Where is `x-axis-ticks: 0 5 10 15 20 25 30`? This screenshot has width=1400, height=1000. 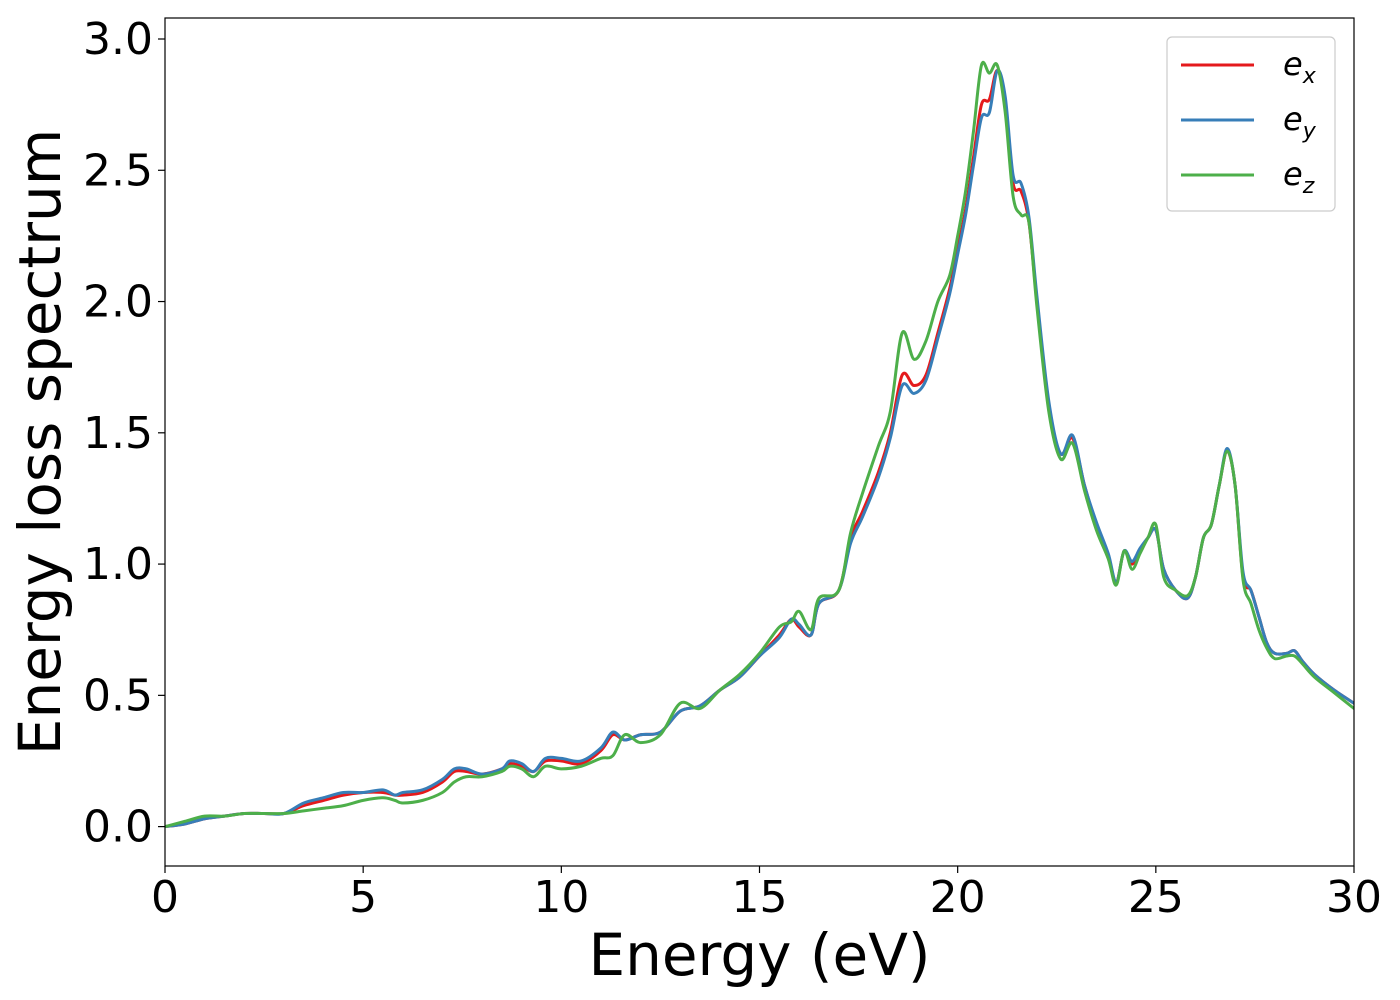 x-axis-ticks: 0 5 10 15 20 25 30 is located at coordinates (766, 894).